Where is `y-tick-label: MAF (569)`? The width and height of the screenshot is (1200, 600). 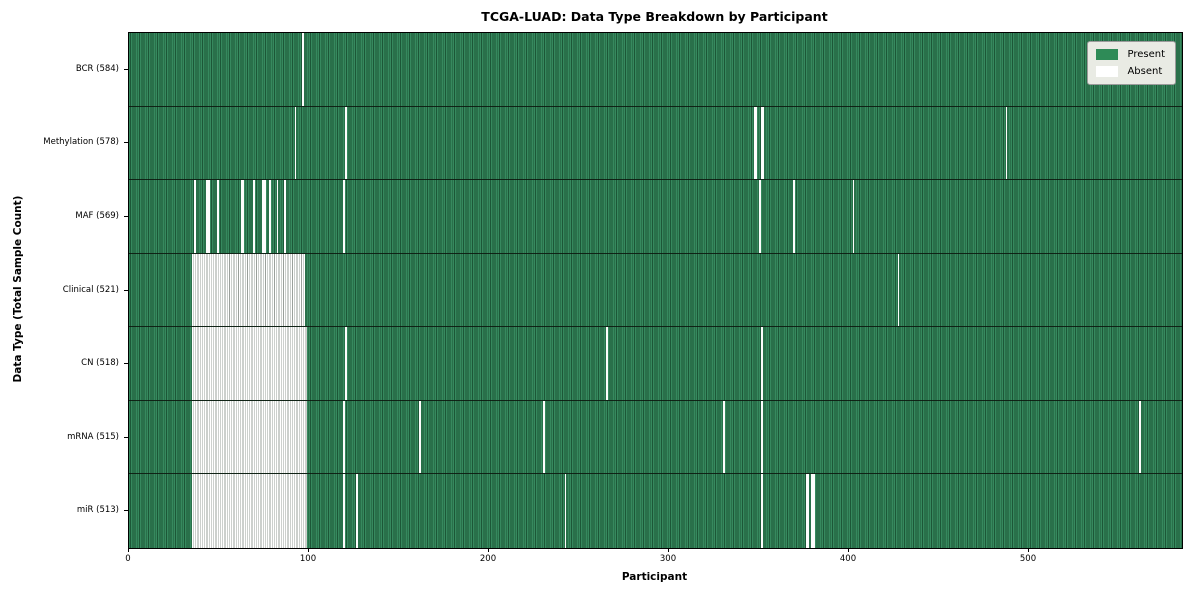
y-tick-label: MAF (569) is located at coordinates (97, 215).